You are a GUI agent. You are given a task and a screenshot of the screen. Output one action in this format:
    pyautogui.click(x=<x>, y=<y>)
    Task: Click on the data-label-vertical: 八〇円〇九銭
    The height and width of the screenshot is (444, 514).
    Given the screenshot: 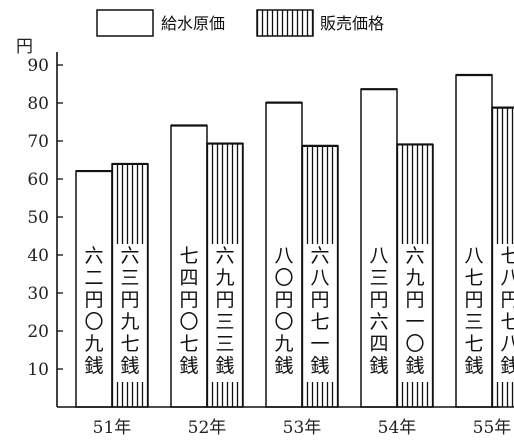 What is the action you would take?
    pyautogui.click(x=283, y=311)
    